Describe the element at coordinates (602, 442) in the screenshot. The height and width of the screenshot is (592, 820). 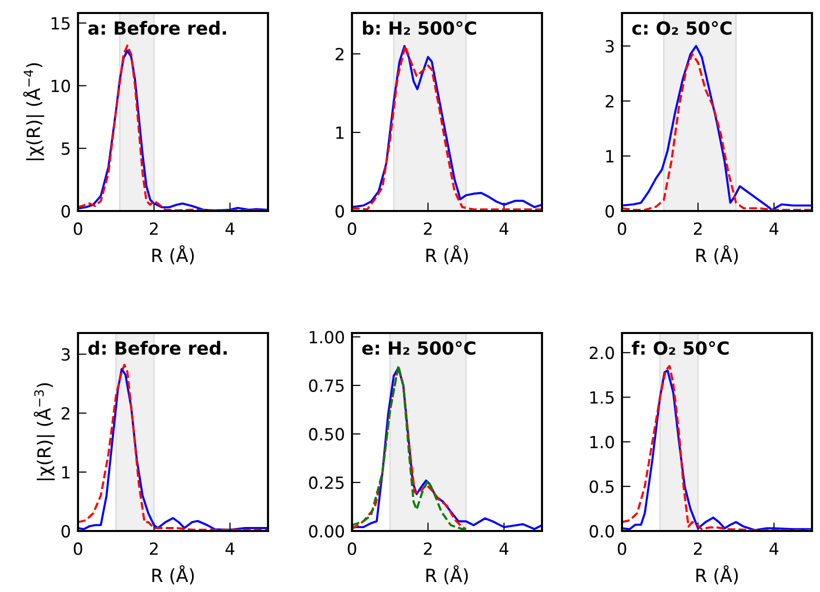
I see `y-tick-label: 1.0` at that location.